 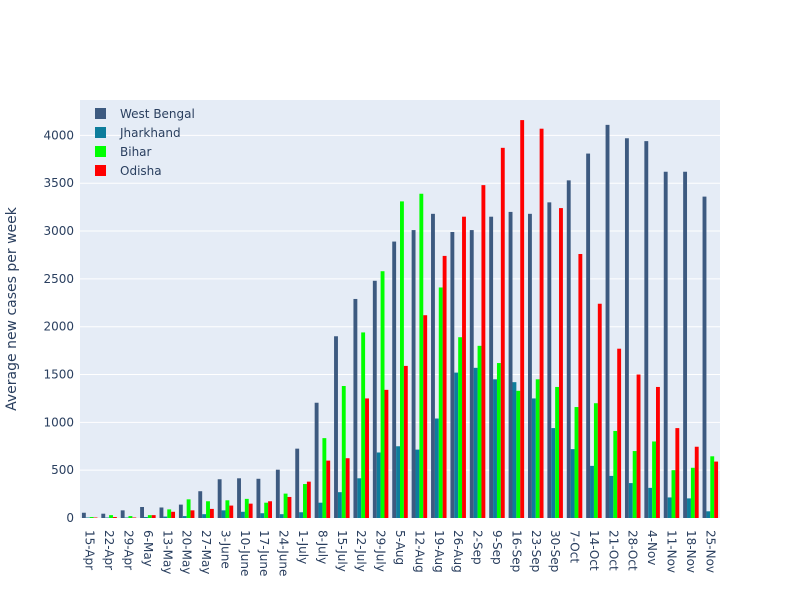 I want to click on legend-label: Jharkhand, so click(x=150, y=133).